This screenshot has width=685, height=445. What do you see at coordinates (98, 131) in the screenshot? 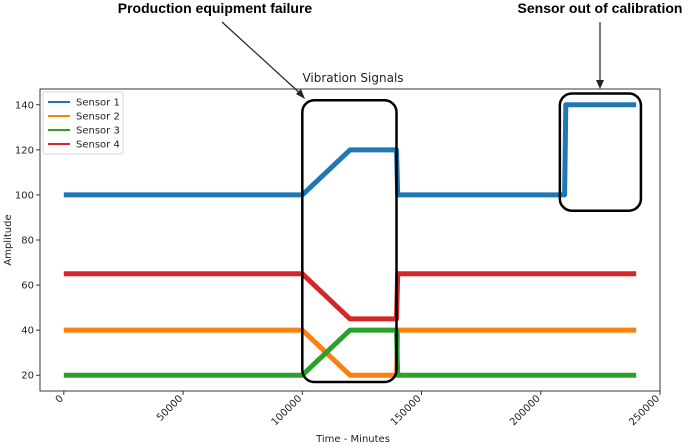
I see `legend-label-sensor-3: Sensor 3` at bounding box center [98, 131].